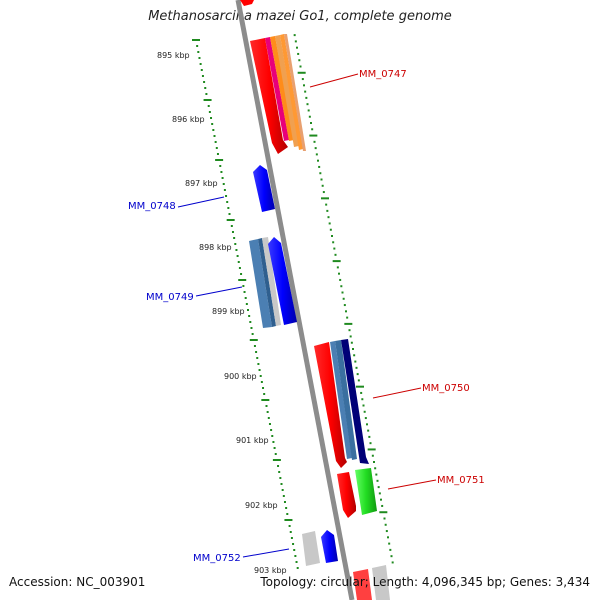 The width and height of the screenshot is (600, 600). I want to click on gene-mm0750, so click(341, 403).